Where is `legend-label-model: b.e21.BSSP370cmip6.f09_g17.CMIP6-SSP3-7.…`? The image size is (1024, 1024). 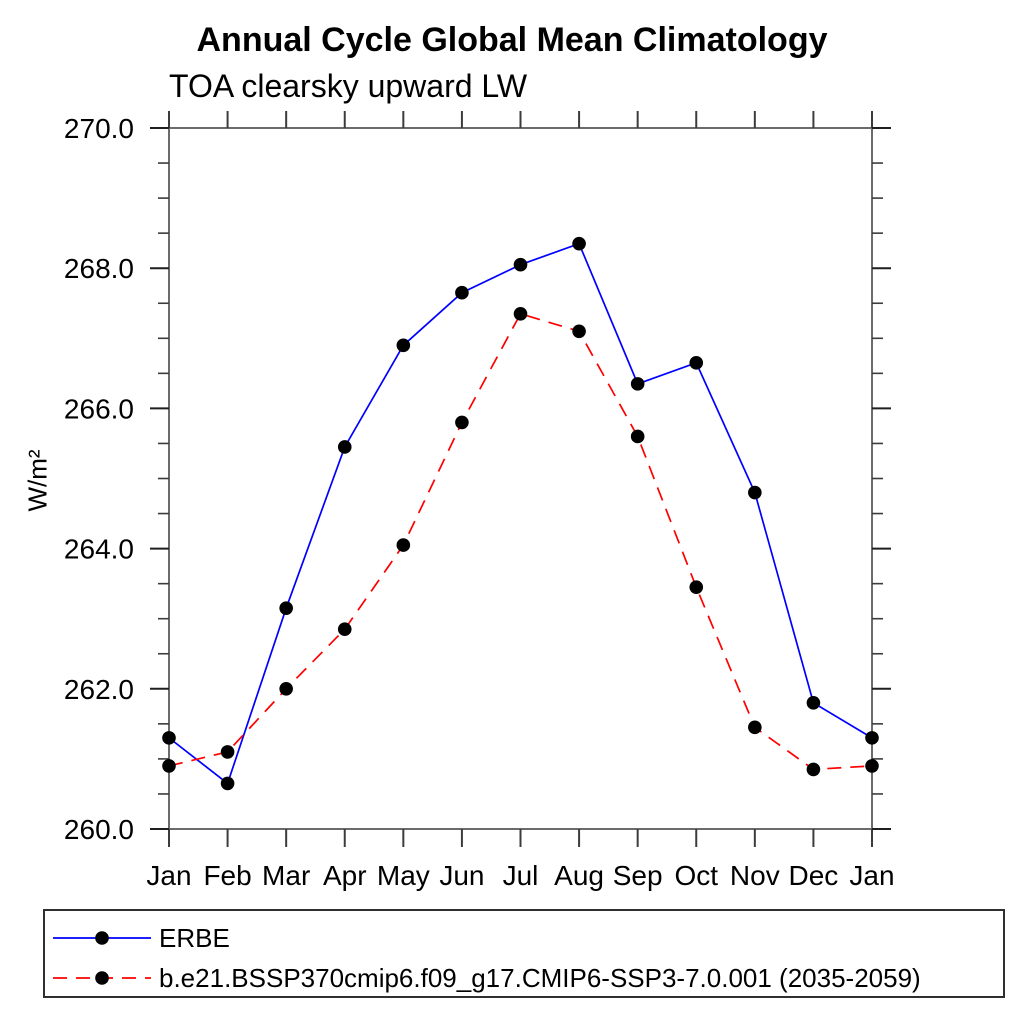
legend-label-model: b.e21.BSSP370cmip6.f09_g17.CMIP6-SSP3-7.… is located at coordinates (540, 977).